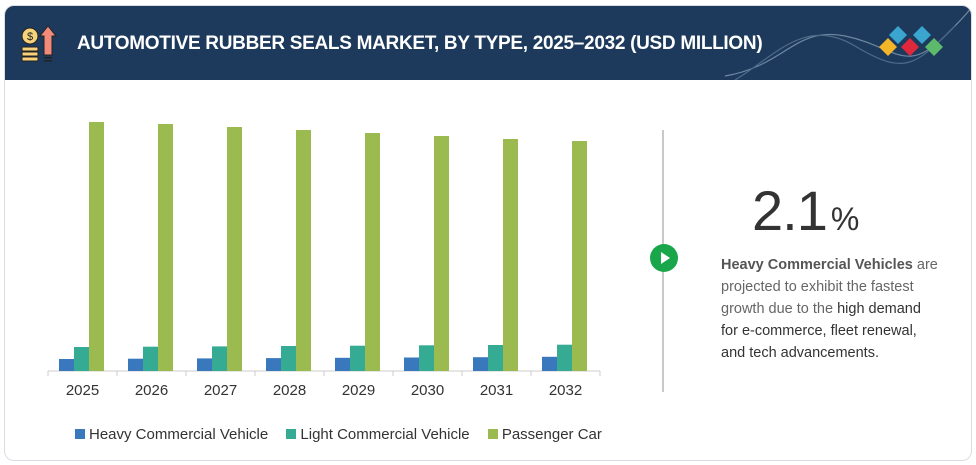  Describe the element at coordinates (385, 434) in the screenshot. I see `legend-label: Light Commercial Vehicle` at that location.